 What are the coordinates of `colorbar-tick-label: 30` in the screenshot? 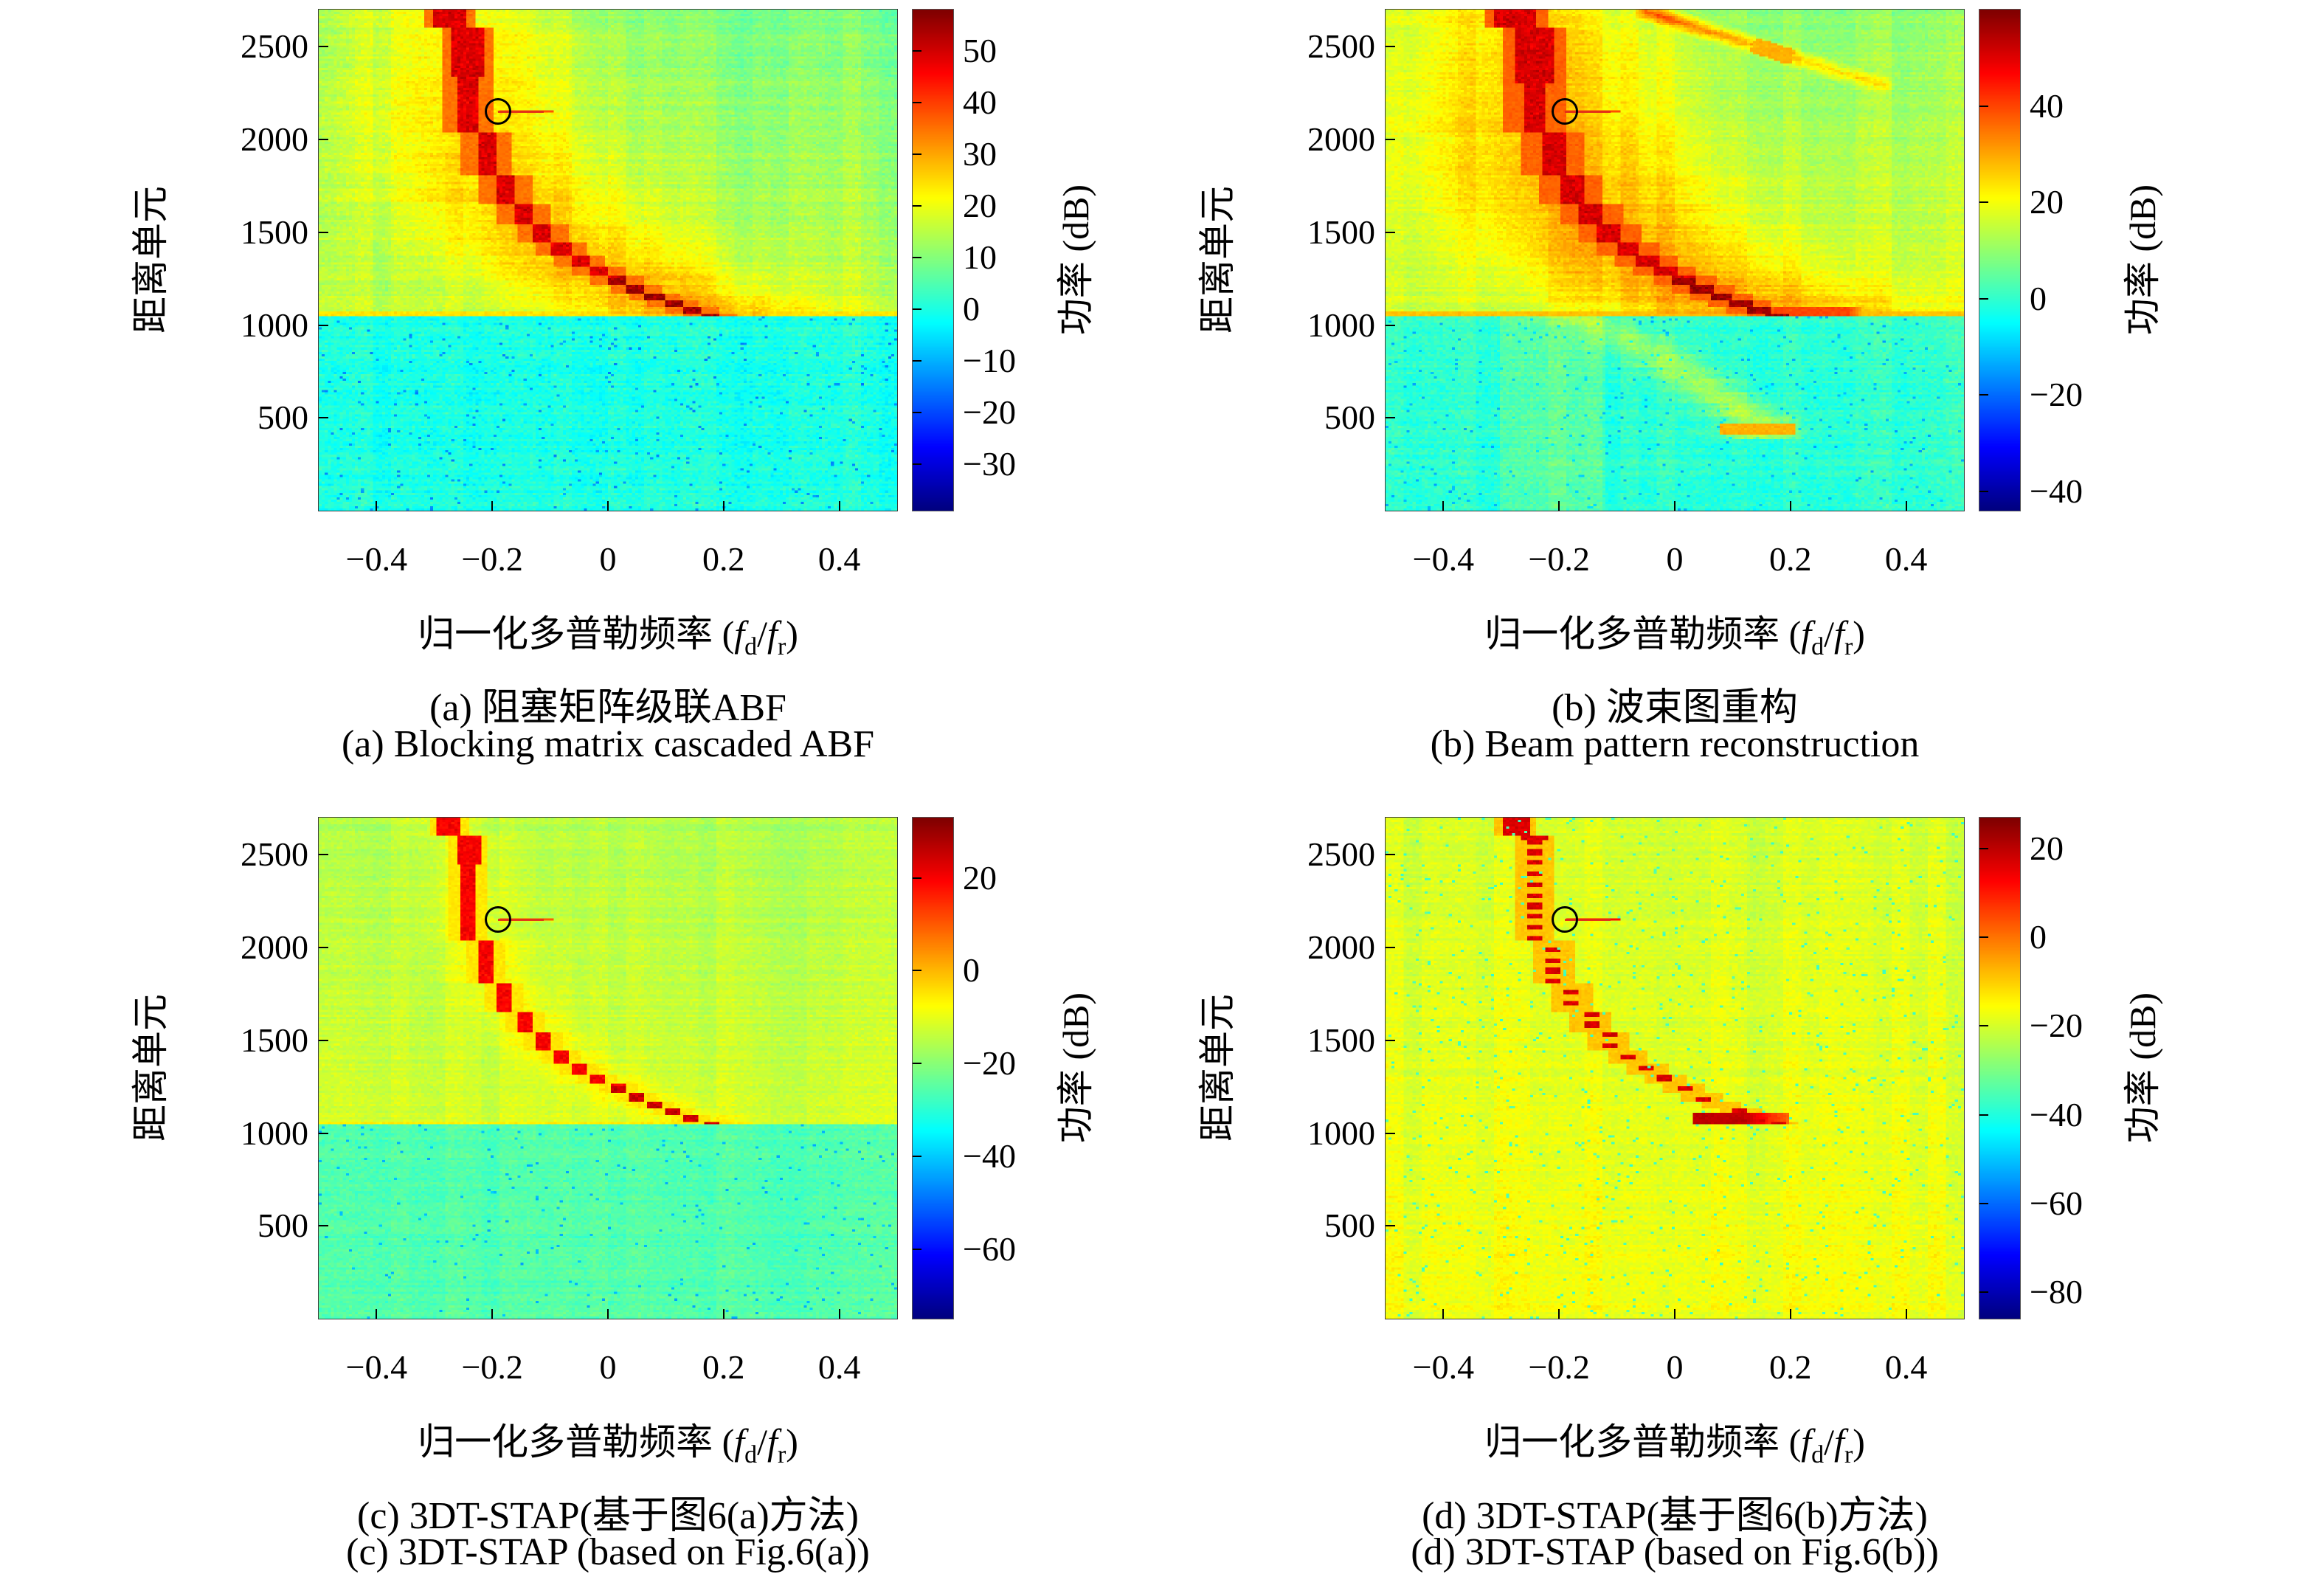 It's located at (980, 154).